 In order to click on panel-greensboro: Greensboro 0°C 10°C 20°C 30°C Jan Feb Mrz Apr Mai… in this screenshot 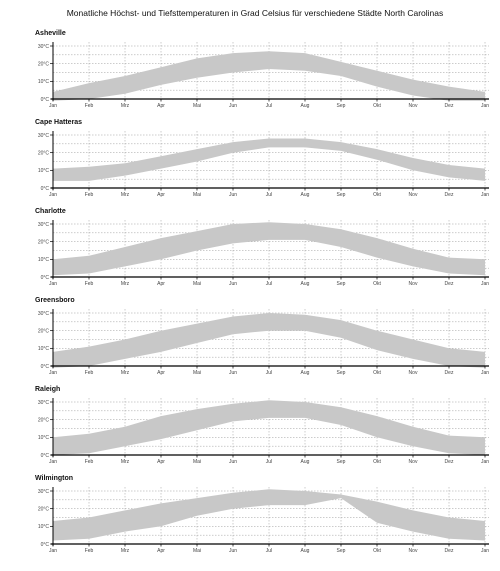, I will do `click(262, 336)`.